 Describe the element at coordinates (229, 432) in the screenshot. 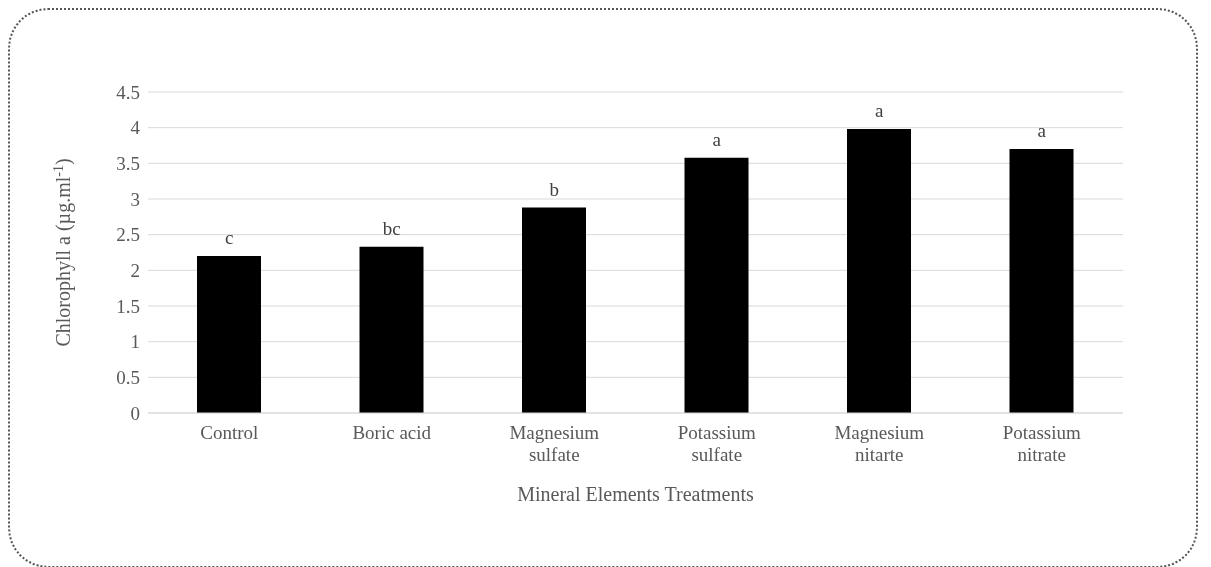

I see `x-tick-label: Control` at that location.